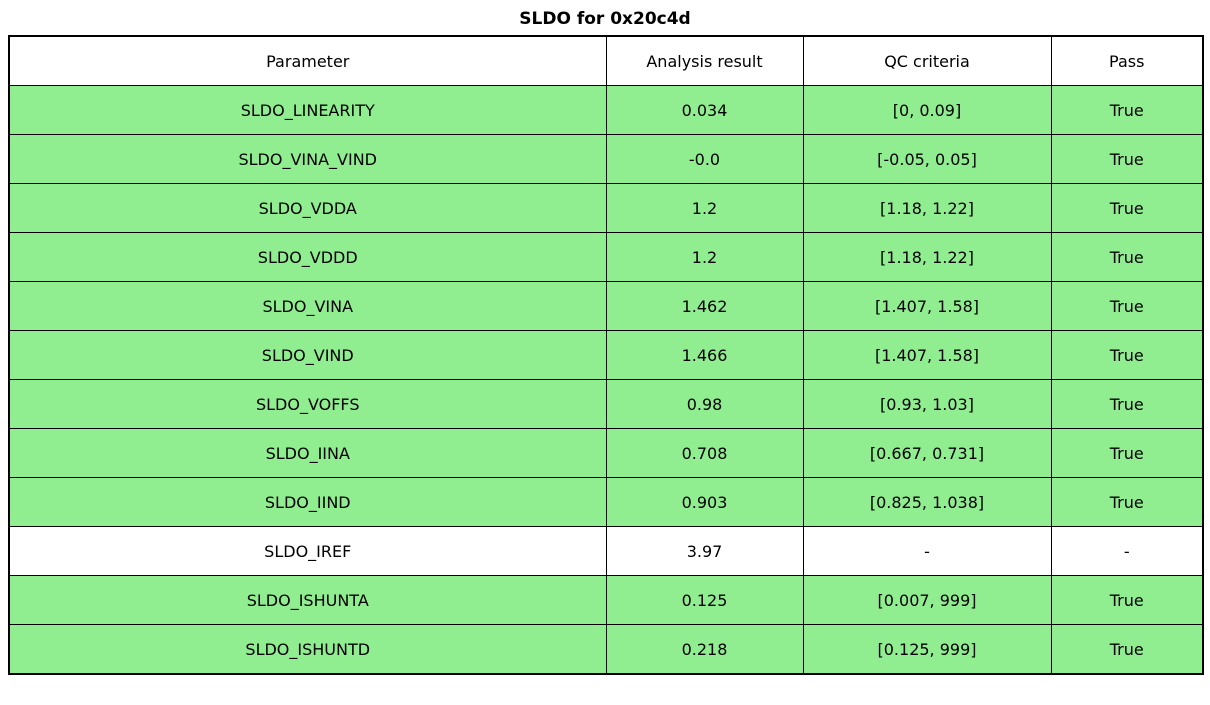 This screenshot has height=705, width=1210. Describe the element at coordinates (704, 502) in the screenshot. I see `analysis-result-cell: 0.903` at that location.